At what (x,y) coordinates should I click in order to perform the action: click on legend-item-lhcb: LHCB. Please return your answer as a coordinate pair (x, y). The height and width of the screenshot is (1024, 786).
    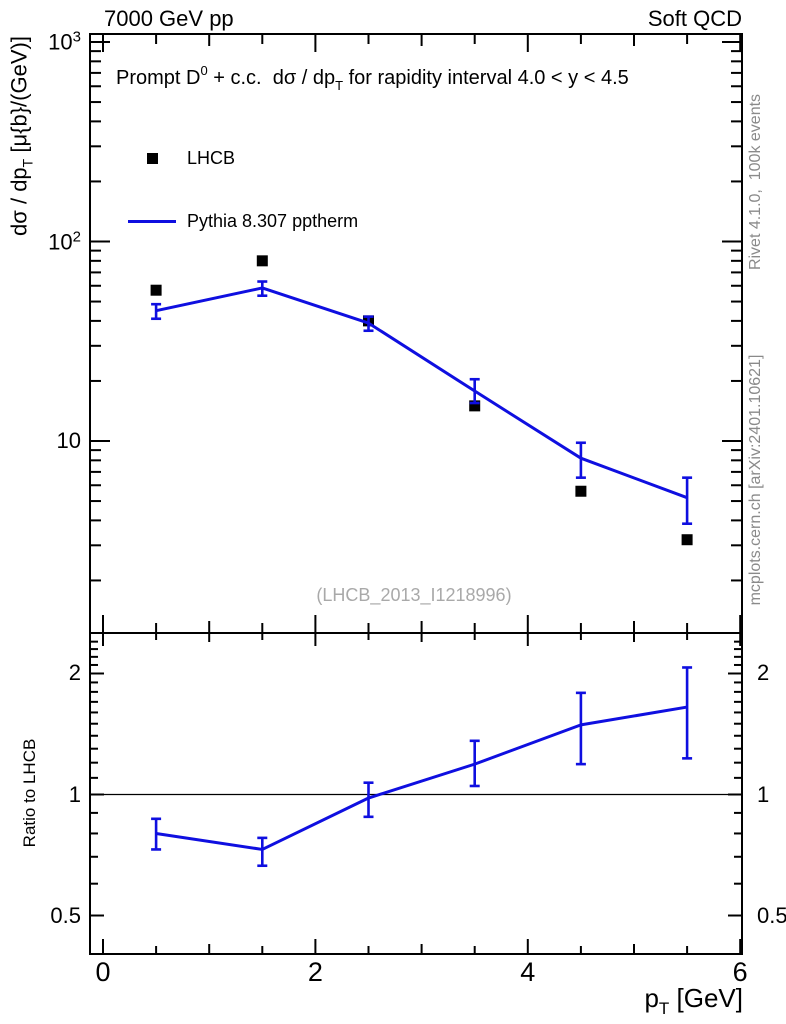
    Looking at the image, I should click on (243, 158).